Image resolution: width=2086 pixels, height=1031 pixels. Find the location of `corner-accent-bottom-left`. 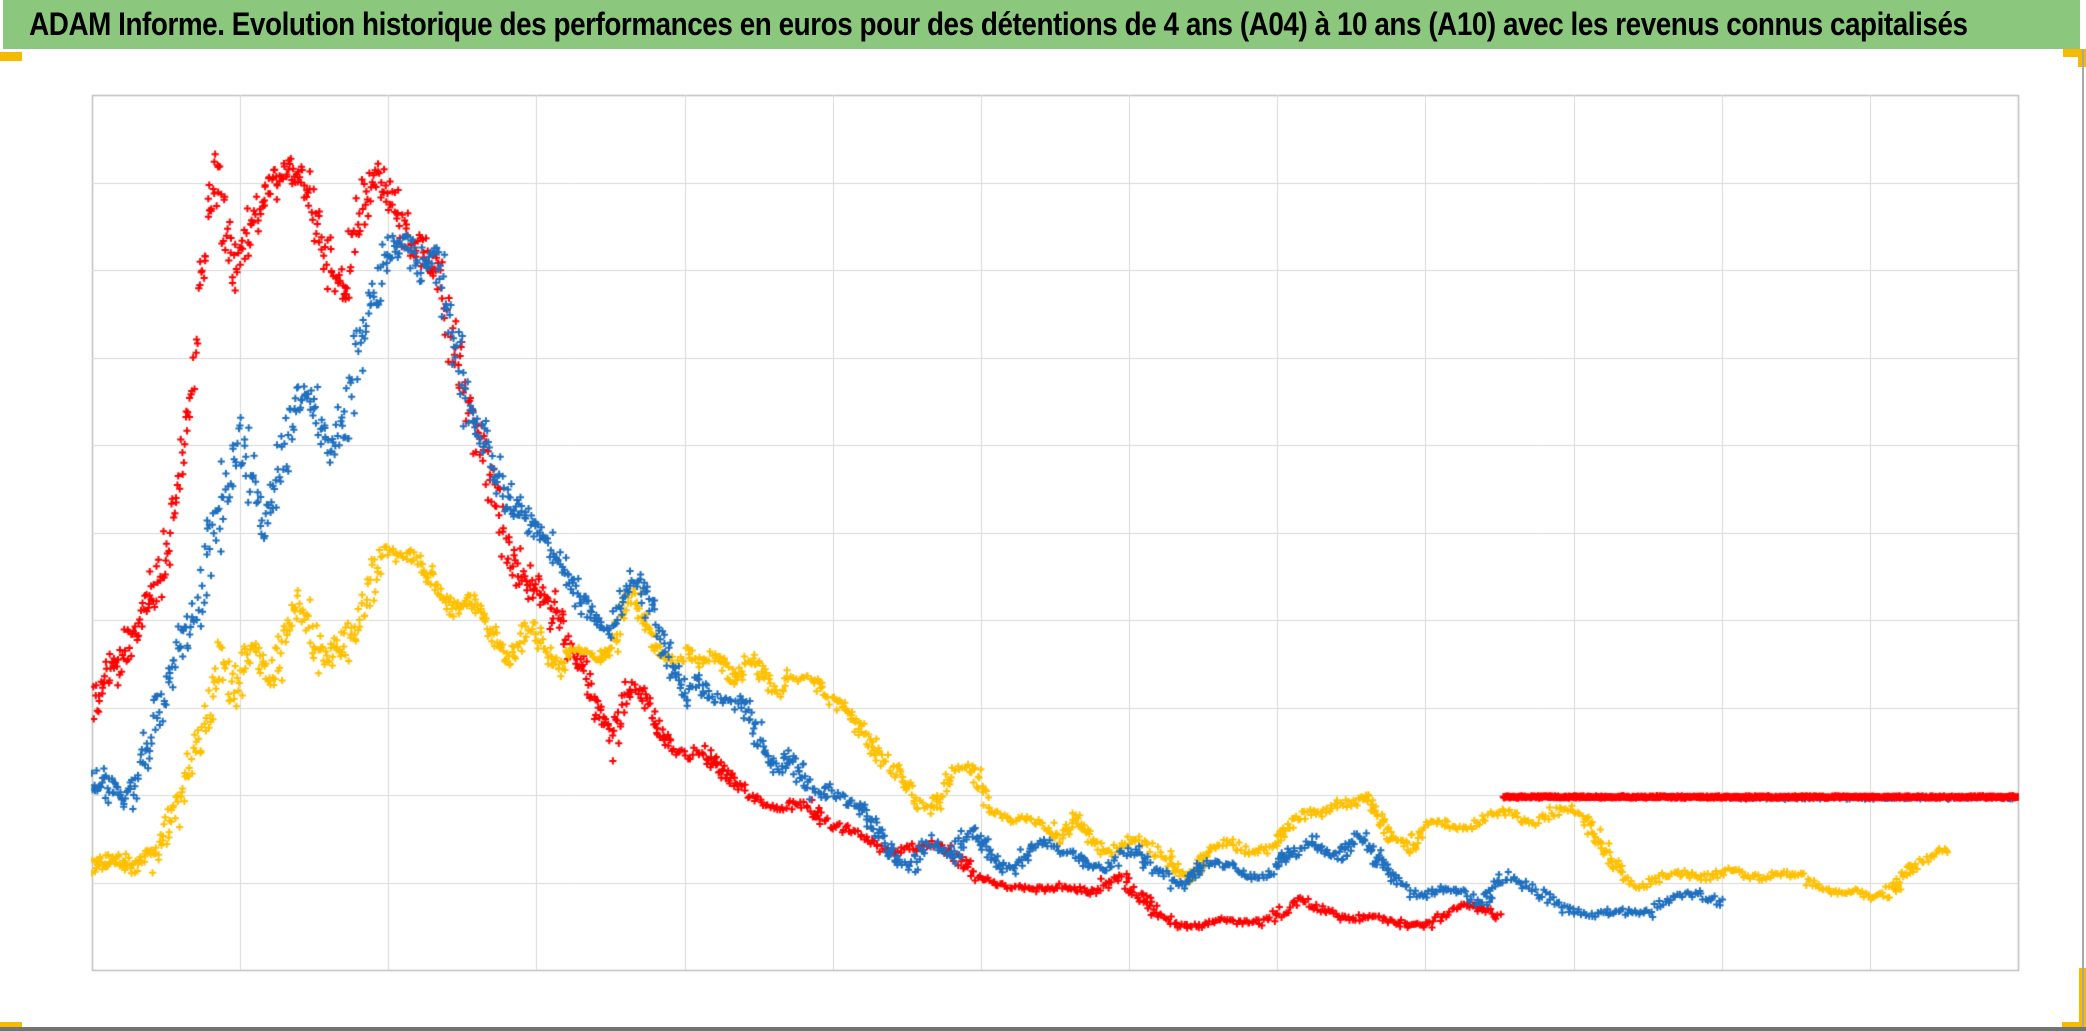

corner-accent-bottom-left is located at coordinates (11, 1026).